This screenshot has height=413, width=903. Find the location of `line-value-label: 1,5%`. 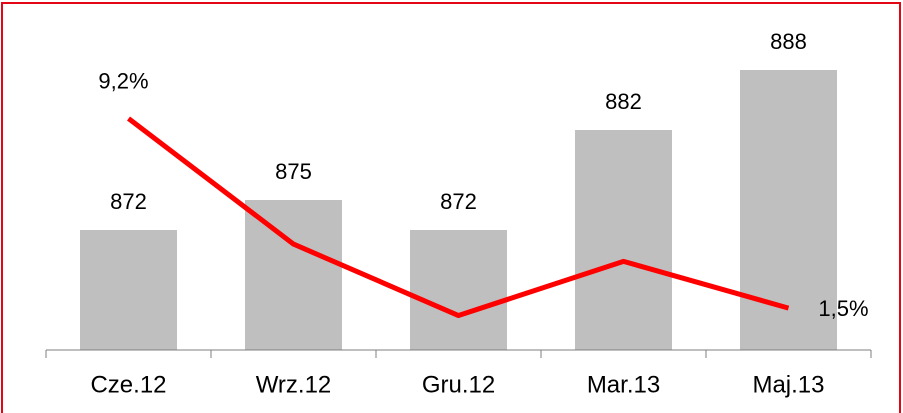

line-value-label: 1,5% is located at coordinates (843, 308).